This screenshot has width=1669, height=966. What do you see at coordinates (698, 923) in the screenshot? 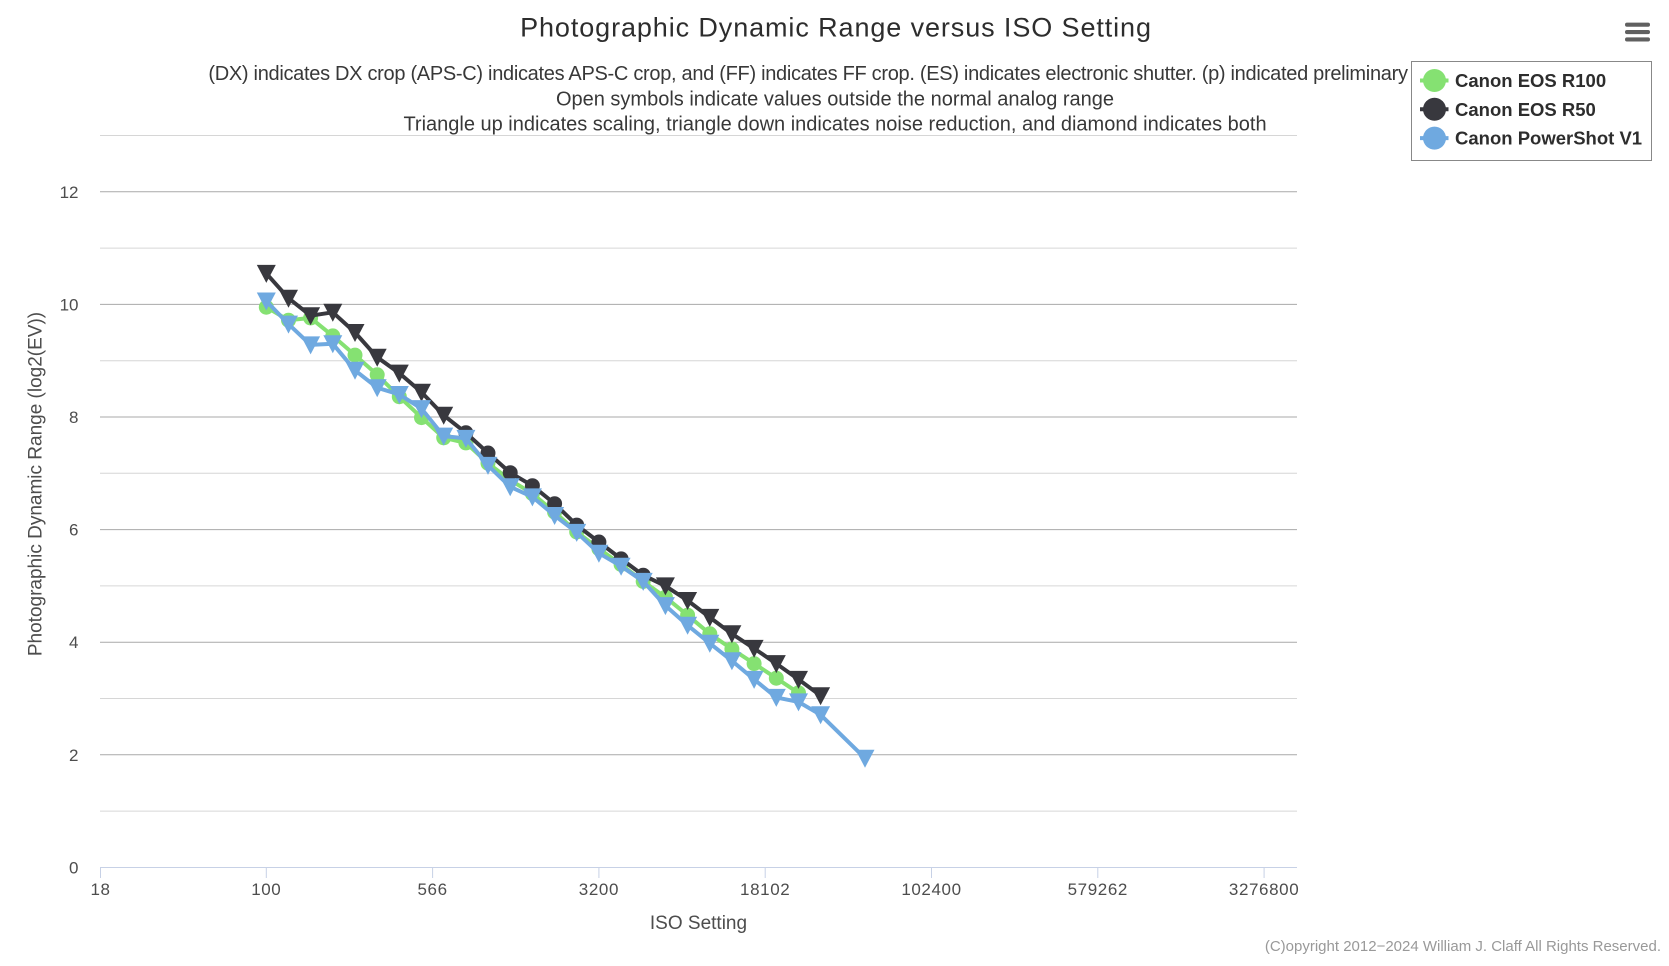
I see `svg-text: ISO Setting` at bounding box center [698, 923].